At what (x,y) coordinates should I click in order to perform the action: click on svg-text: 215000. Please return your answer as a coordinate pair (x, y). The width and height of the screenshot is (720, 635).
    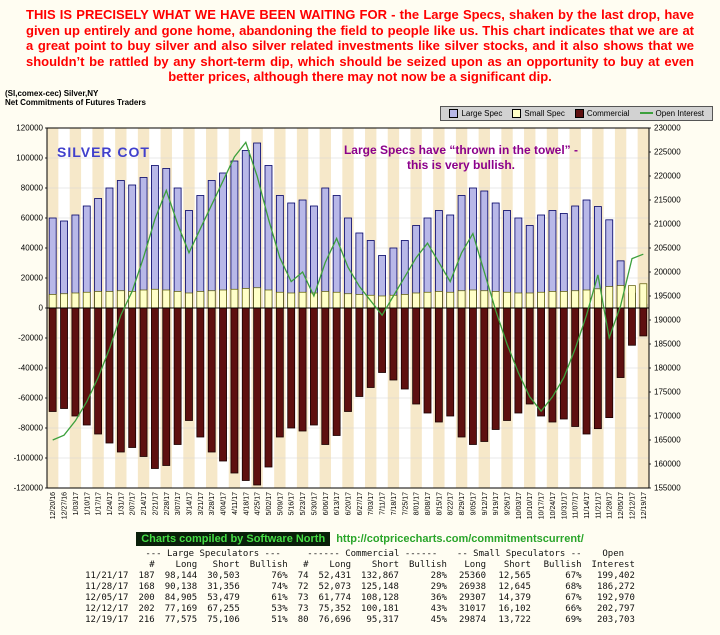
    Looking at the image, I should click on (667, 199).